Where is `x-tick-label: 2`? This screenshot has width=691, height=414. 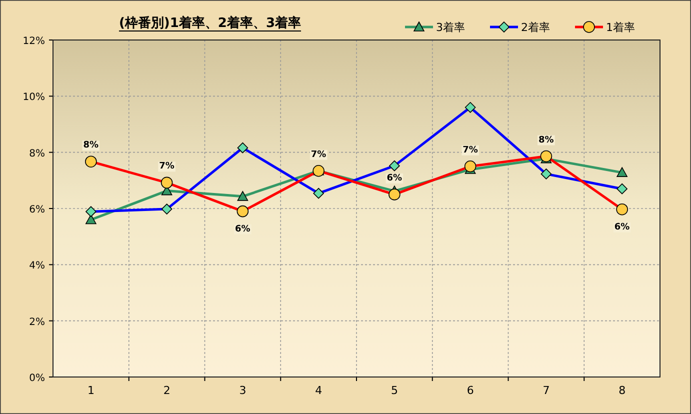
x-tick-label: 2 is located at coordinates (166, 390).